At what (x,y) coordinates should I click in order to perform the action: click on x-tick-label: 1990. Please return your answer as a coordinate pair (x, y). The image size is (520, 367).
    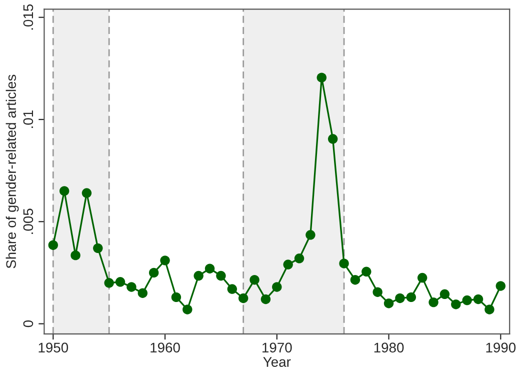
    Looking at the image, I should click on (501, 347).